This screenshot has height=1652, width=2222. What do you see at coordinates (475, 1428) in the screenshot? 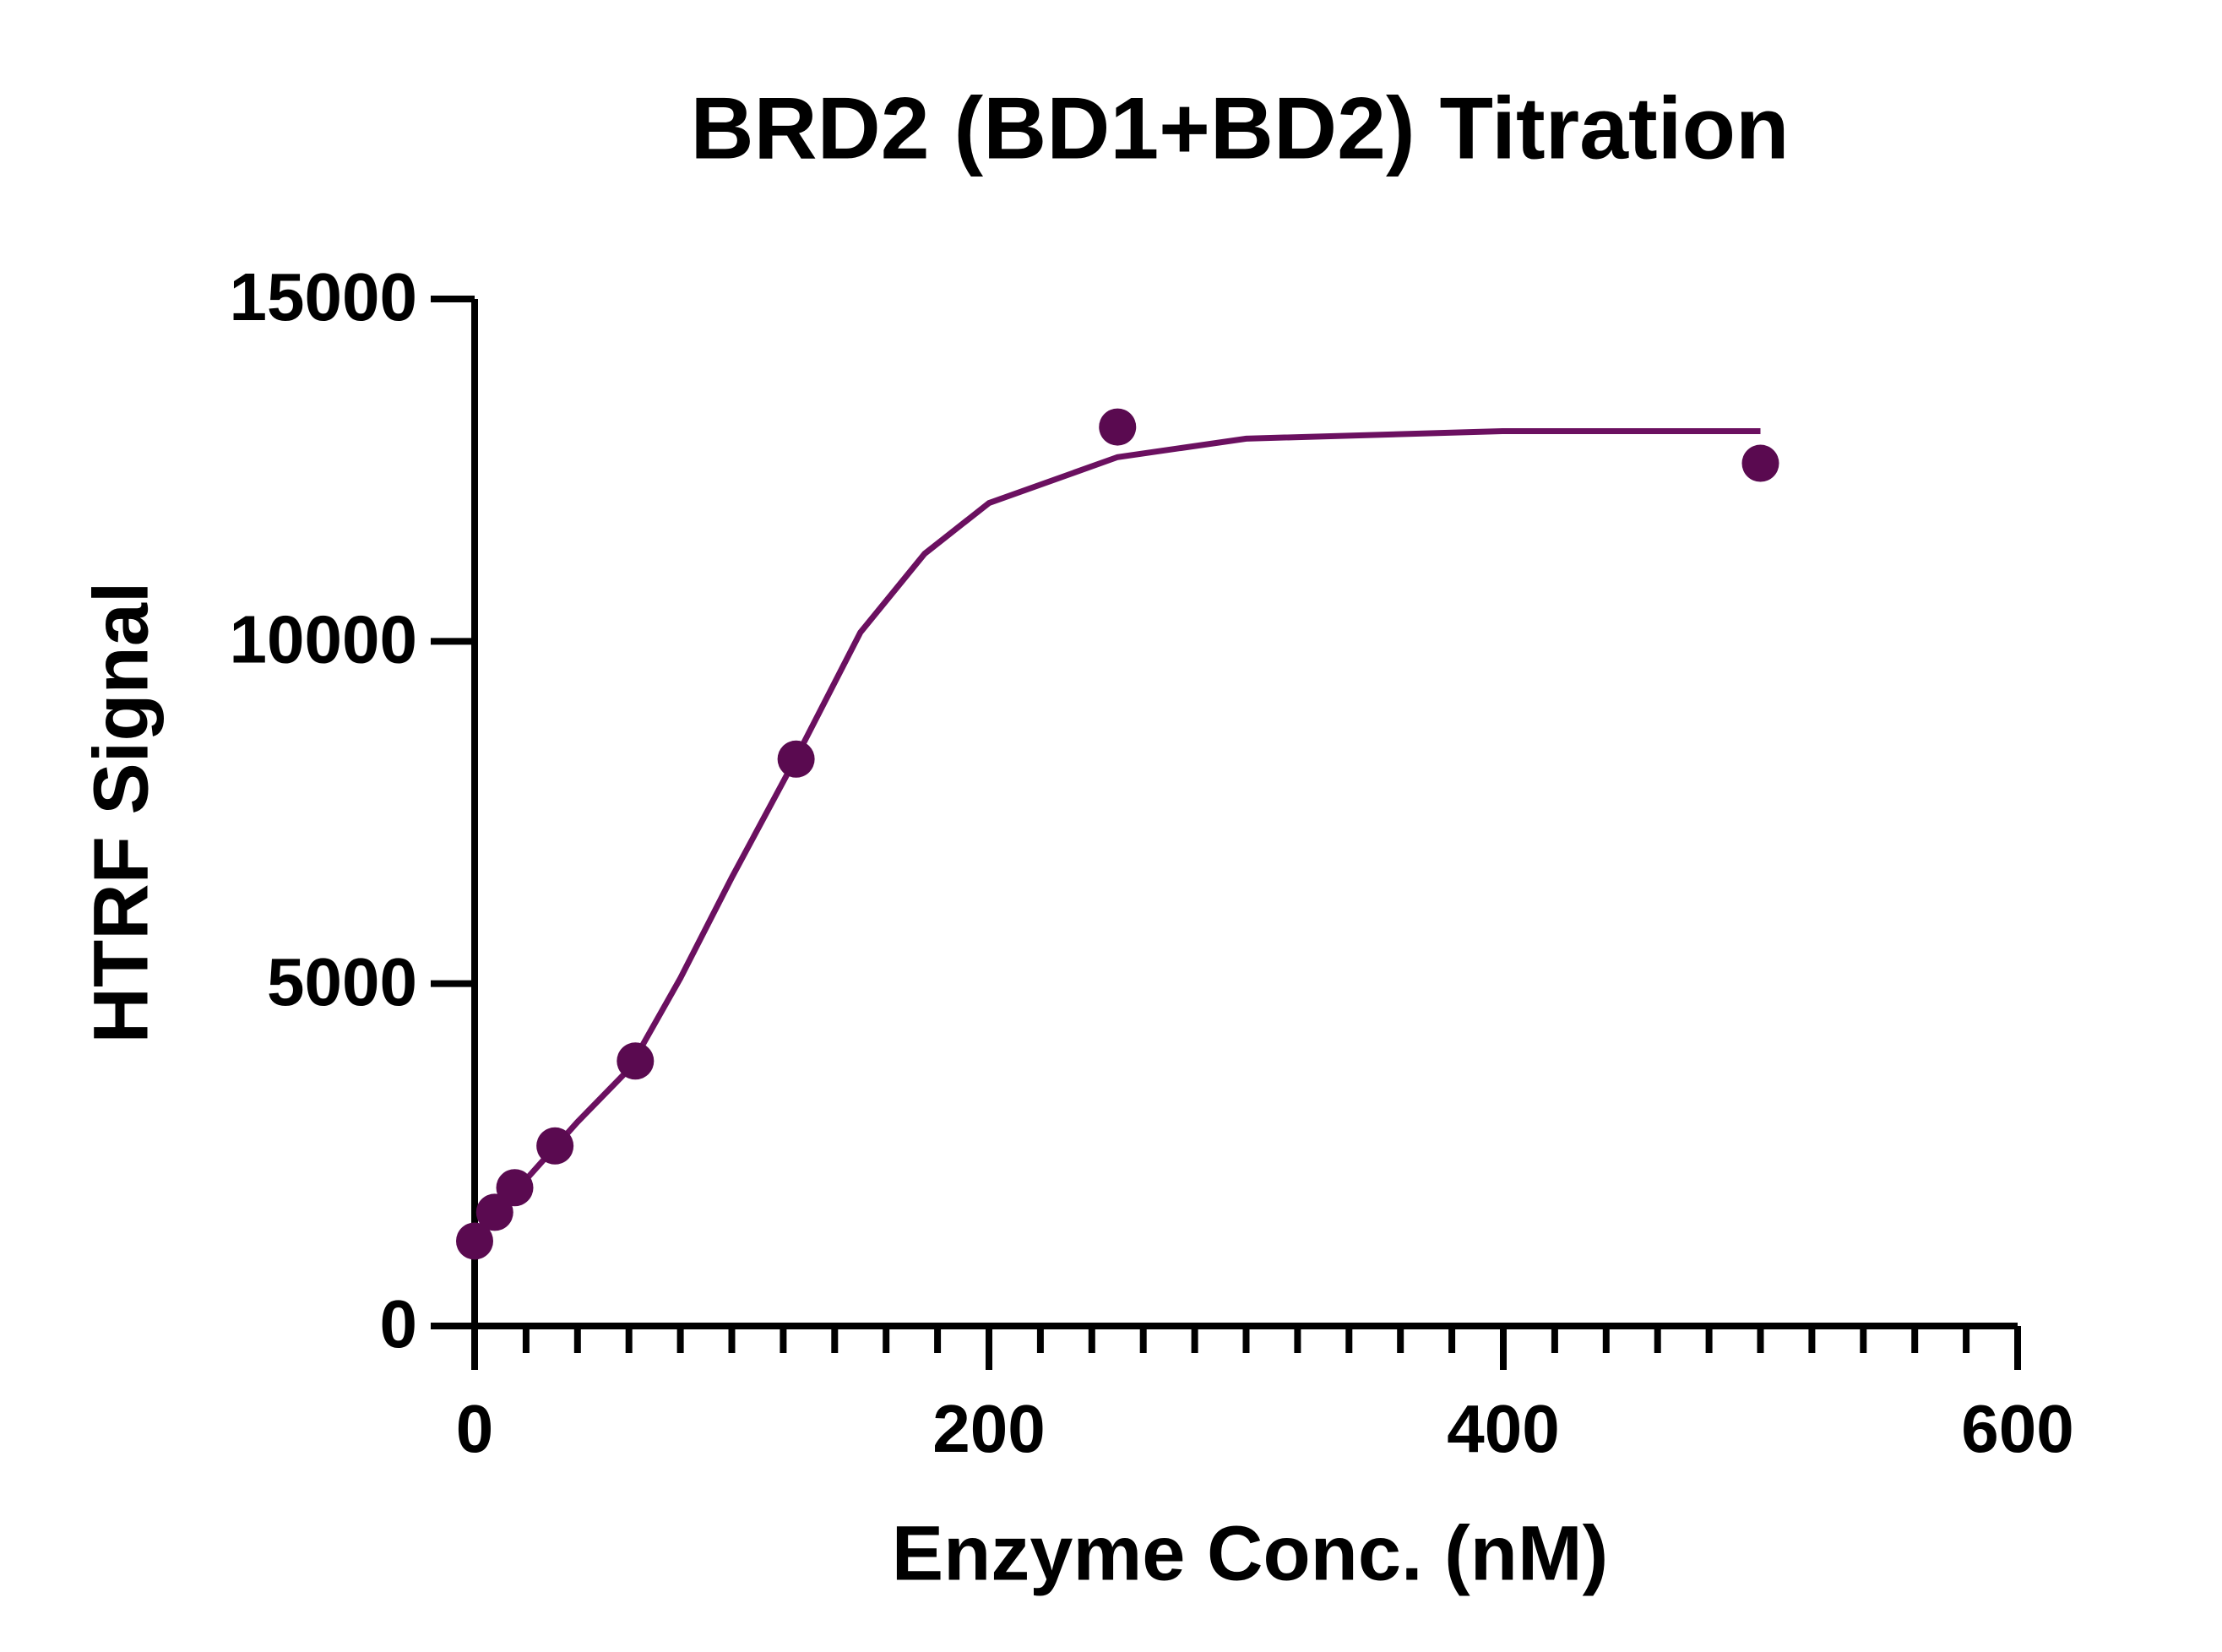
I see `x-tick-label: 0` at bounding box center [475, 1428].